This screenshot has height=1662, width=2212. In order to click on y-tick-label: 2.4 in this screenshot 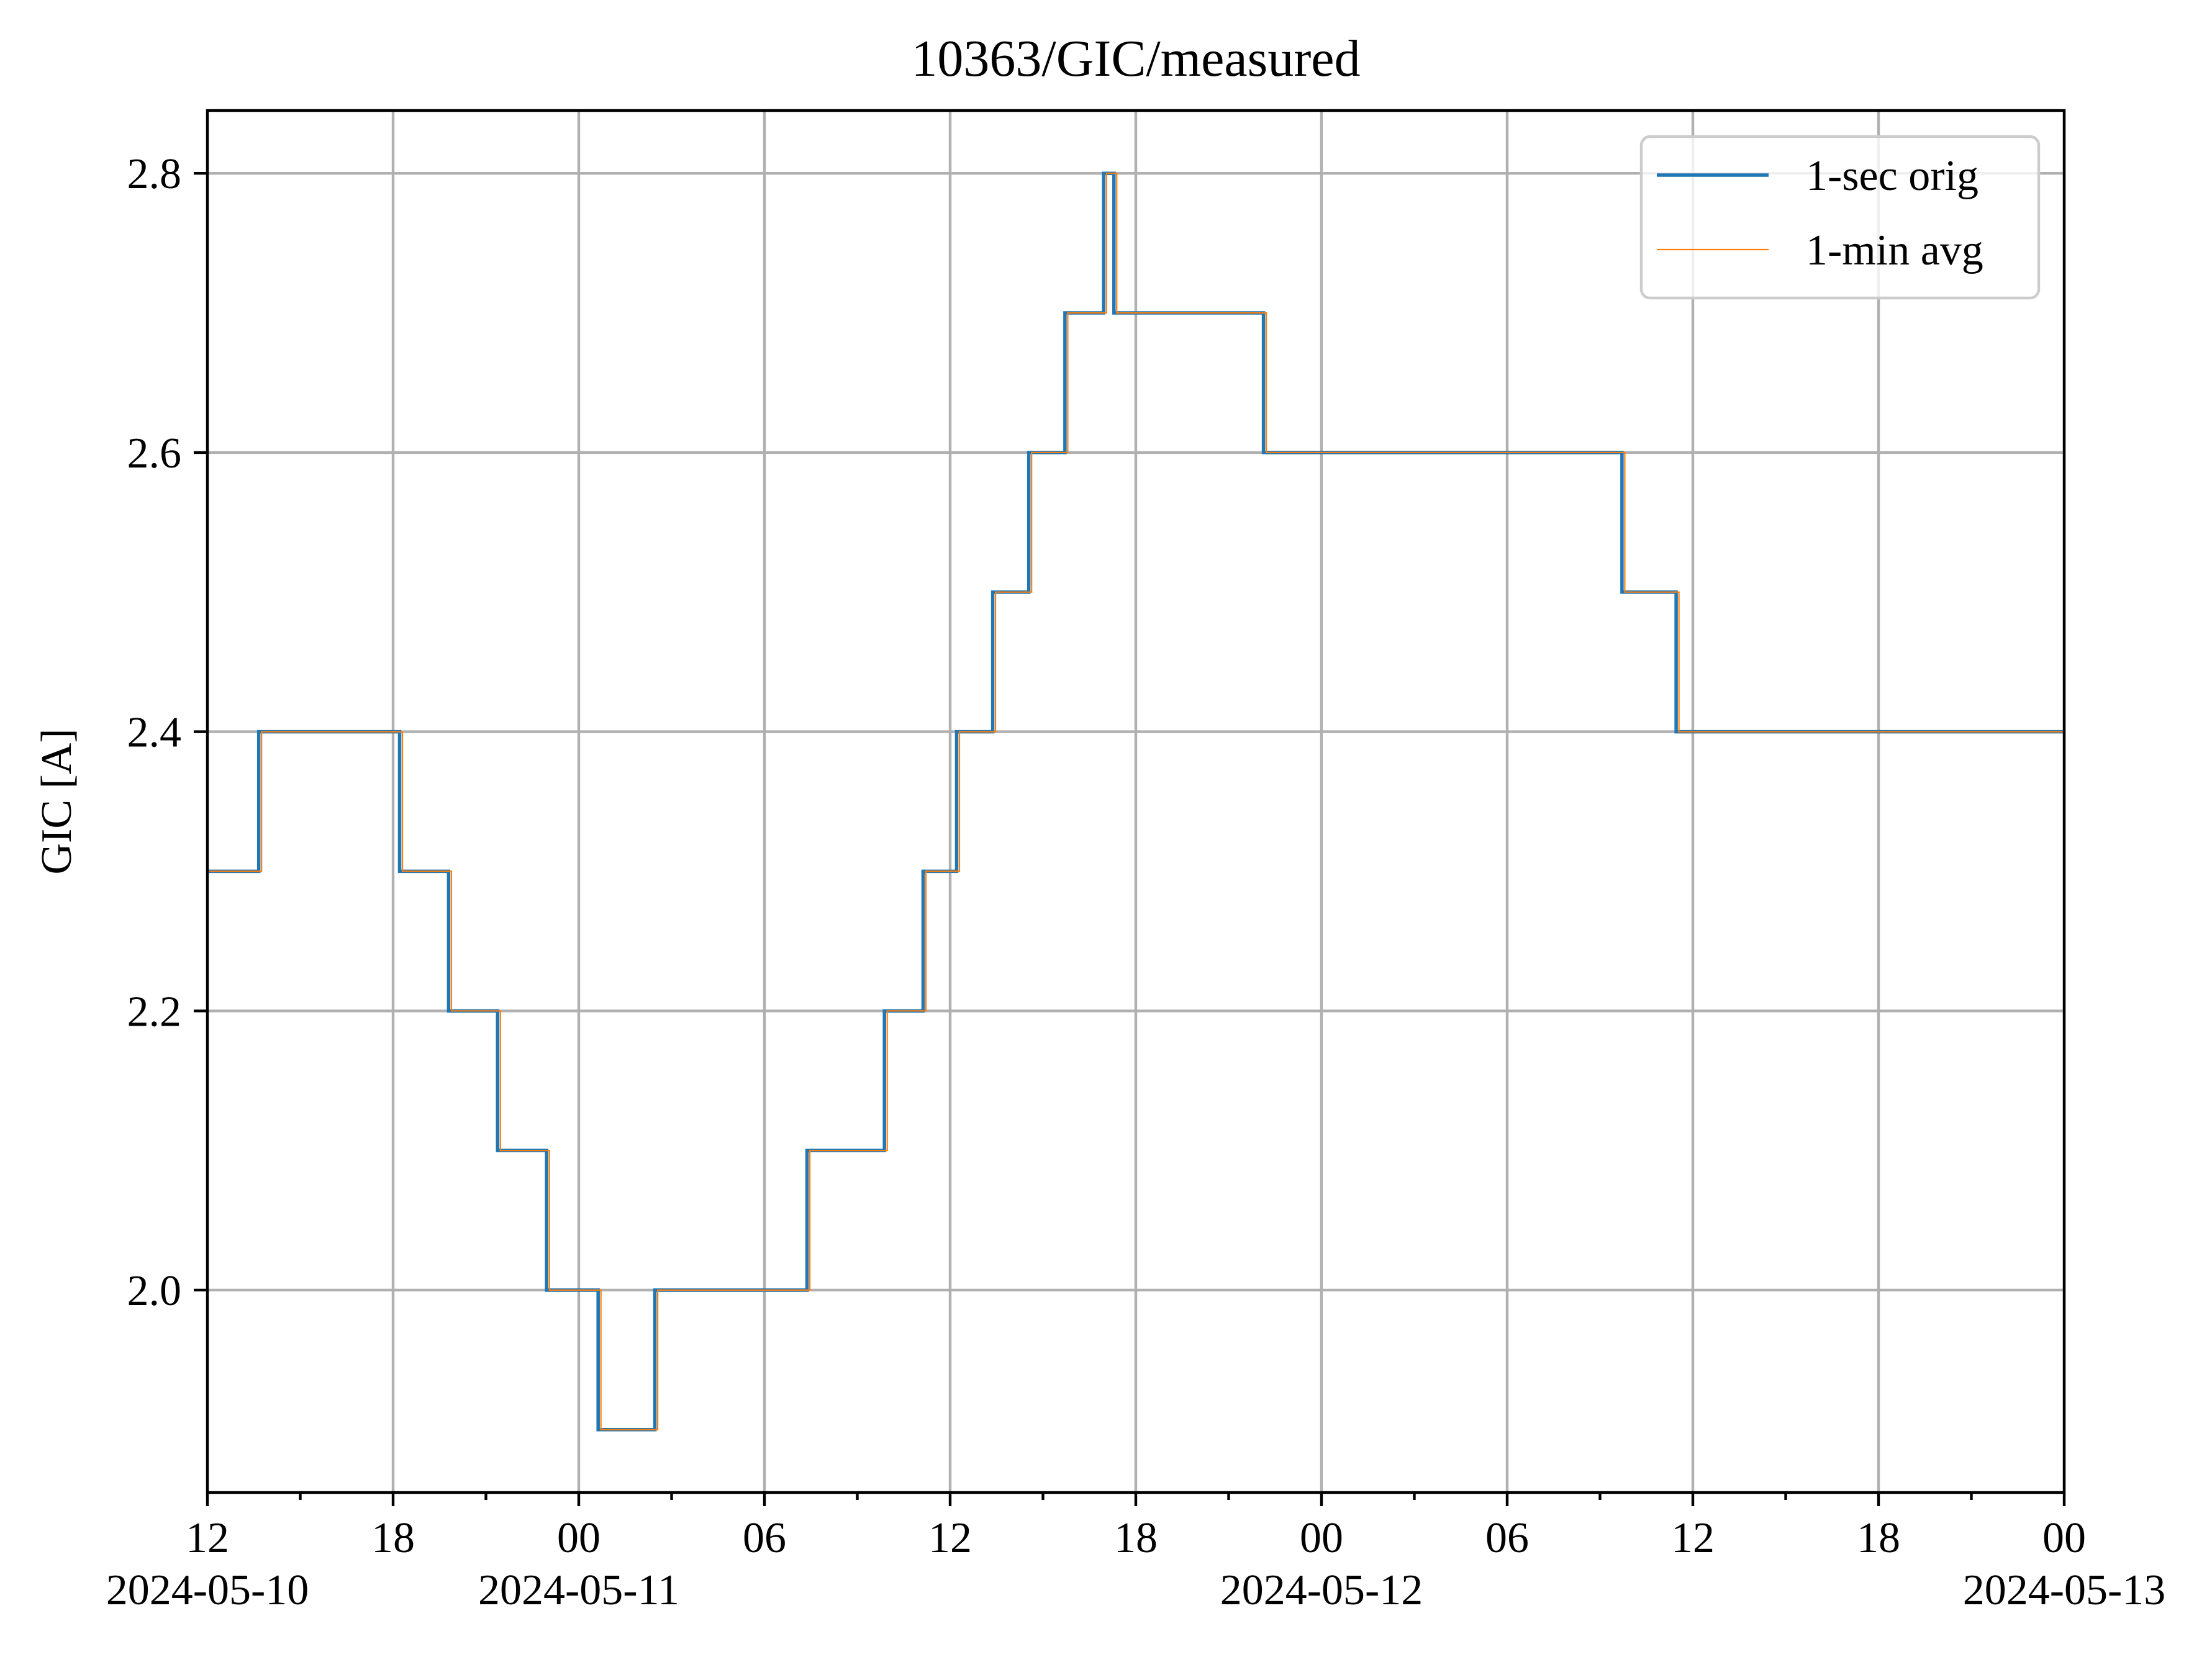, I will do `click(154, 733)`.